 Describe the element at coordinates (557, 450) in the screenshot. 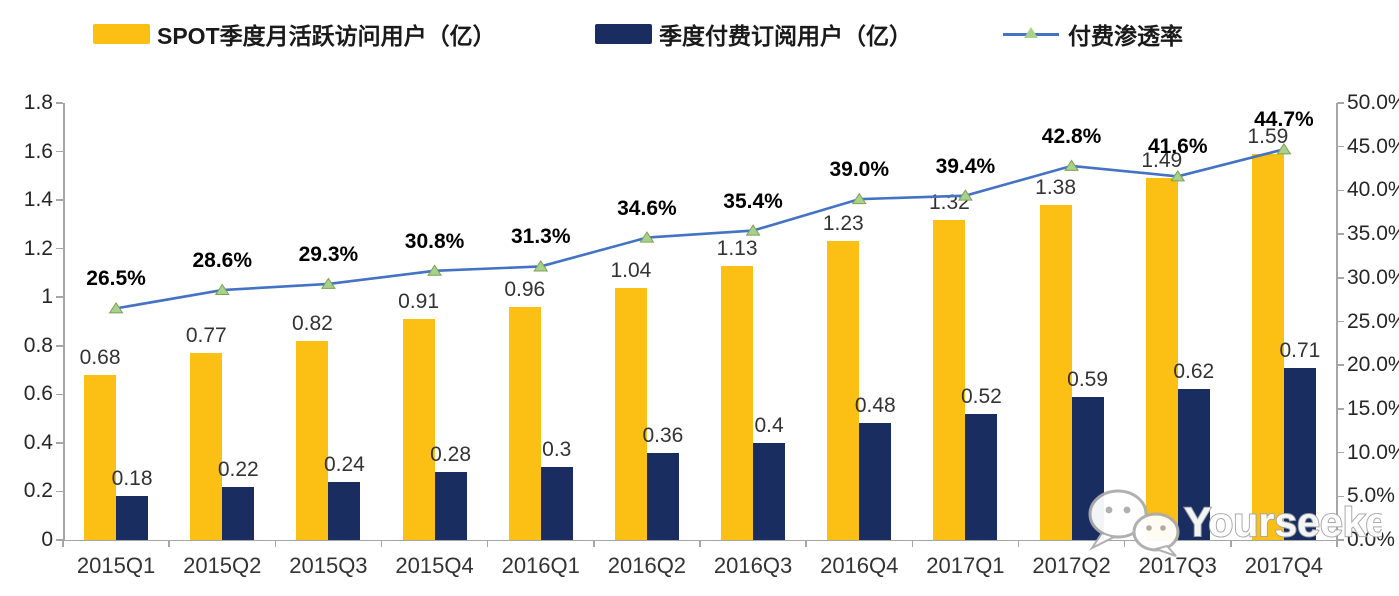

I see `bar-label-subs: 0.3` at that location.